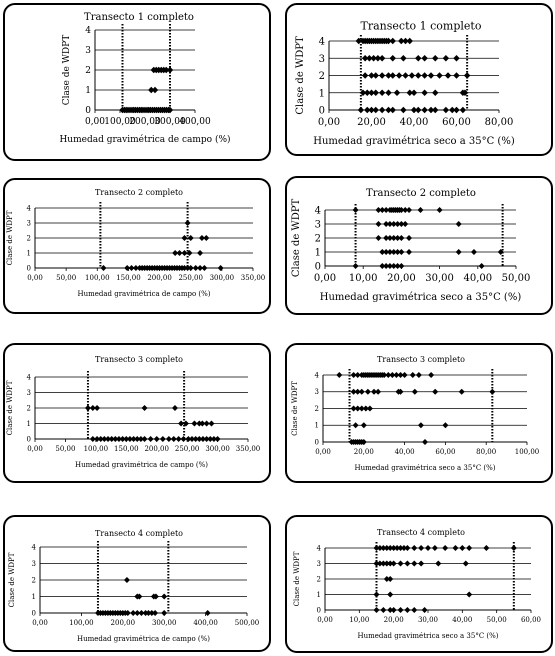 The width and height of the screenshot is (555, 656). What do you see at coordinates (421, 297) in the screenshot?
I see `x-axis-label: Humedad gravimétrica seco a 35°C (%)` at bounding box center [421, 297].